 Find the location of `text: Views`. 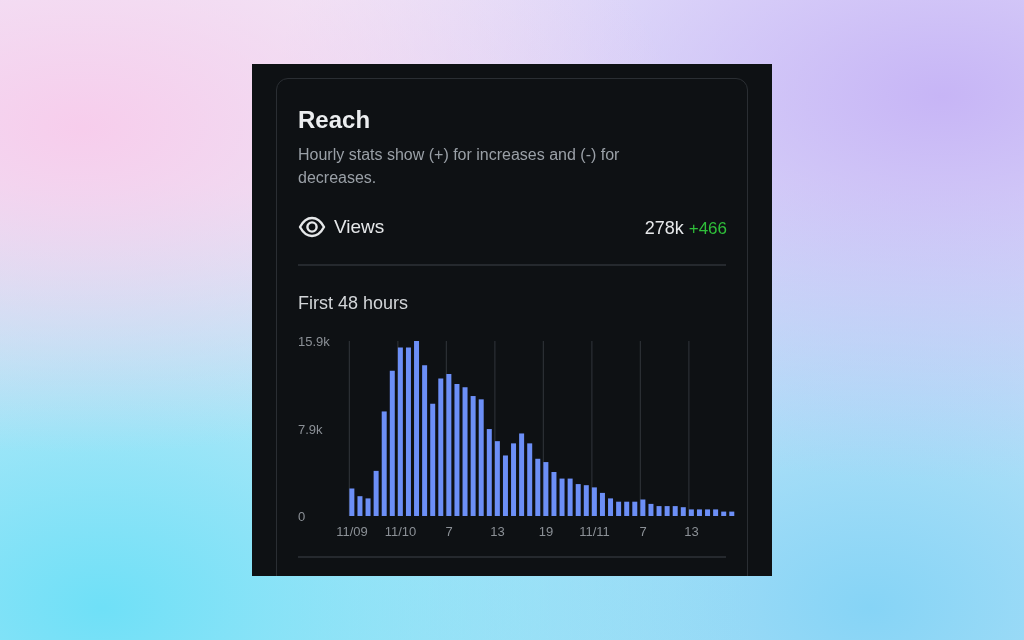

text: Views is located at coordinates (359, 227).